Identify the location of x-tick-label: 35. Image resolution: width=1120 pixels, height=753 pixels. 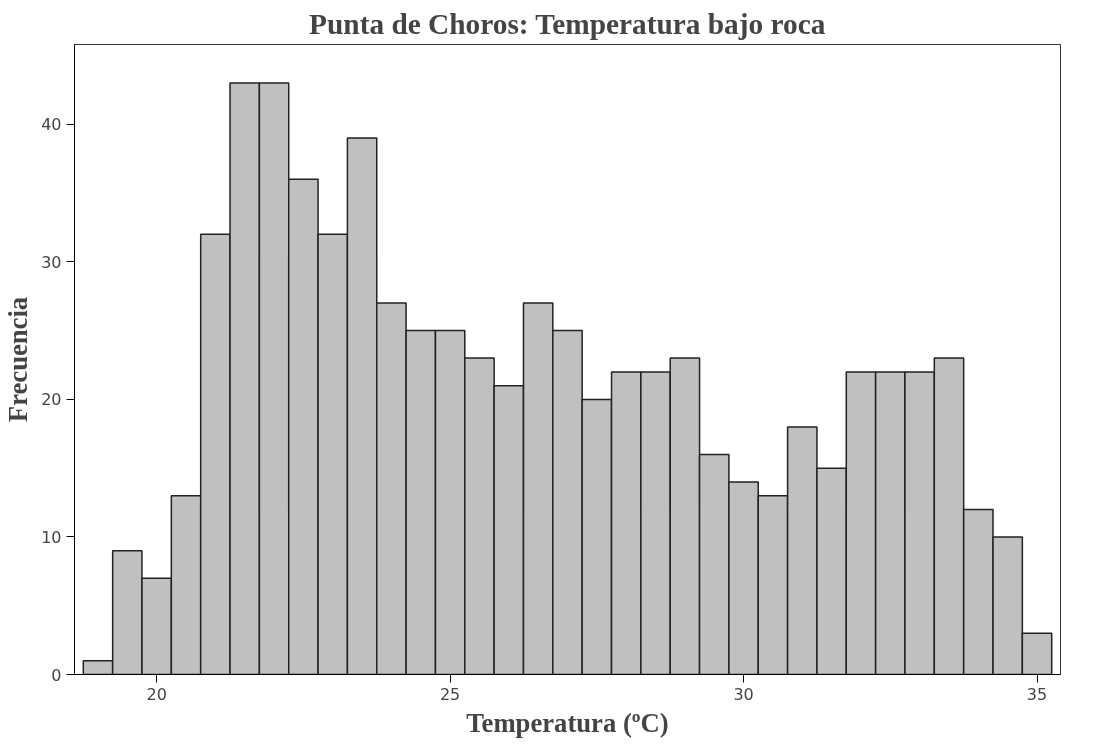
(1037, 694).